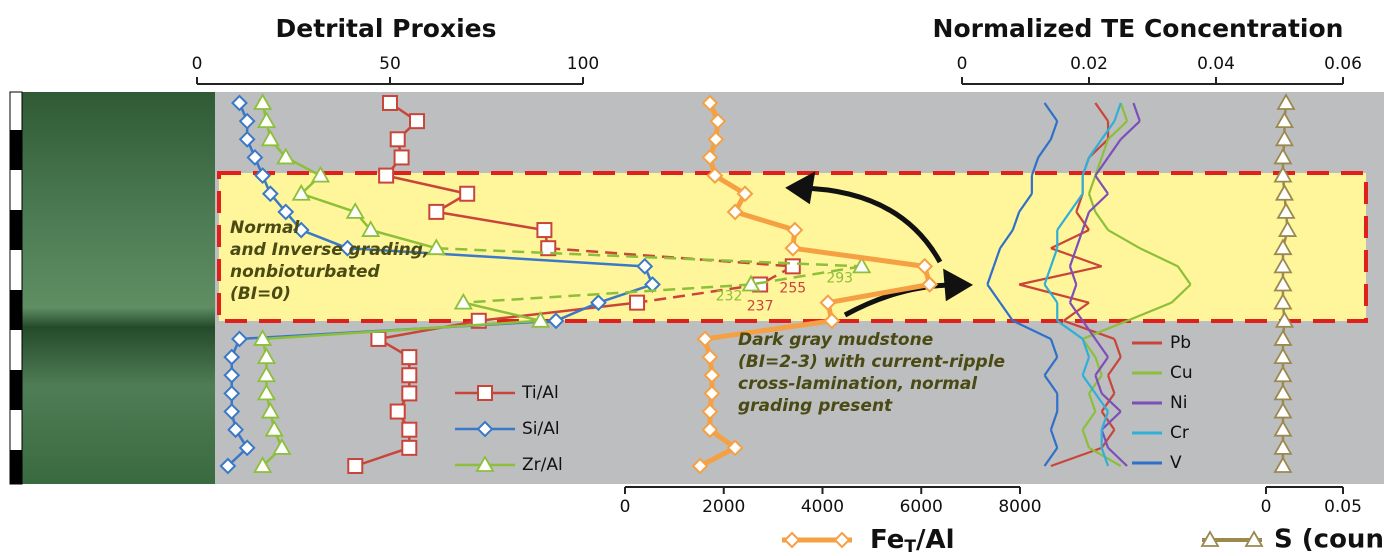 This screenshot has width=1384, height=556. Describe the element at coordinates (760, 307) in the screenshot. I see `data-label: 237` at that location.